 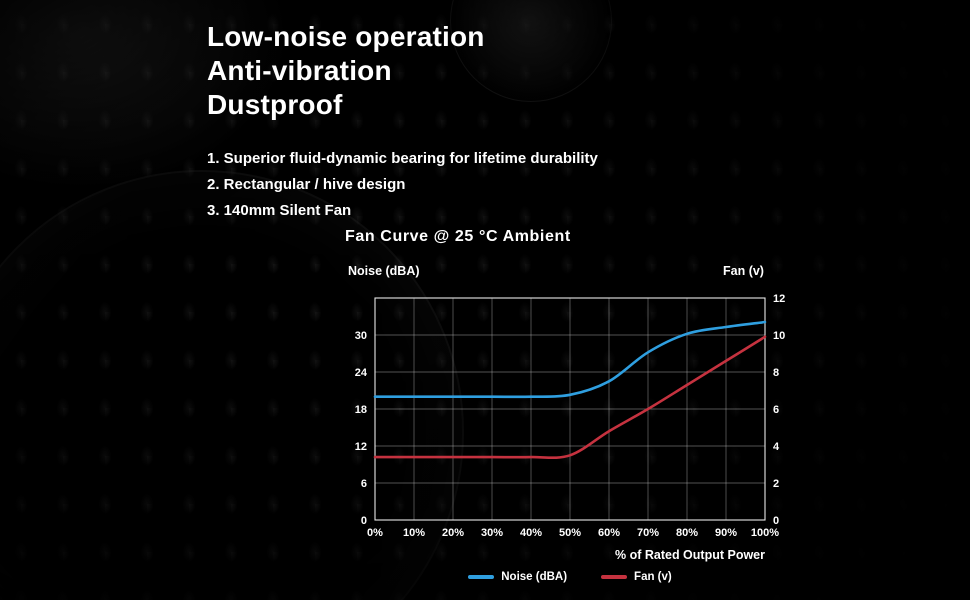 What do you see at coordinates (534, 577) in the screenshot?
I see `legend-label-noise: Noise (dBA)` at bounding box center [534, 577].